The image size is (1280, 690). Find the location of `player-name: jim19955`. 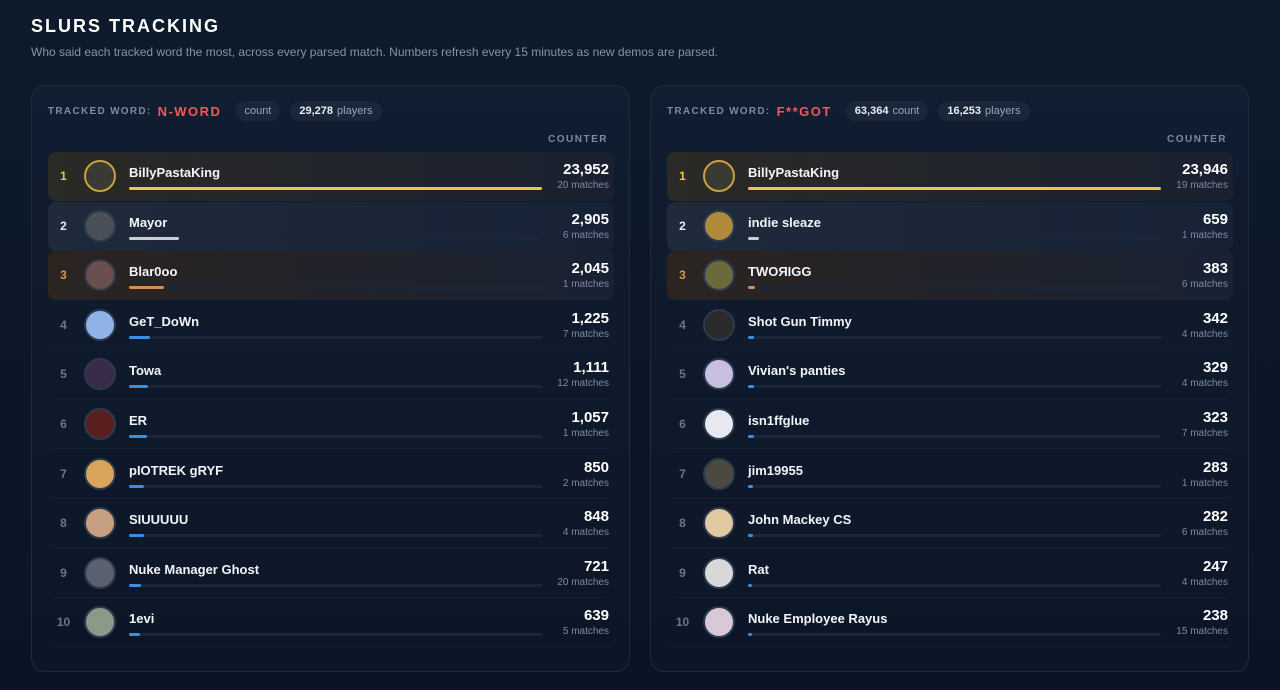

player-name: jim19955 is located at coordinates (775, 470).